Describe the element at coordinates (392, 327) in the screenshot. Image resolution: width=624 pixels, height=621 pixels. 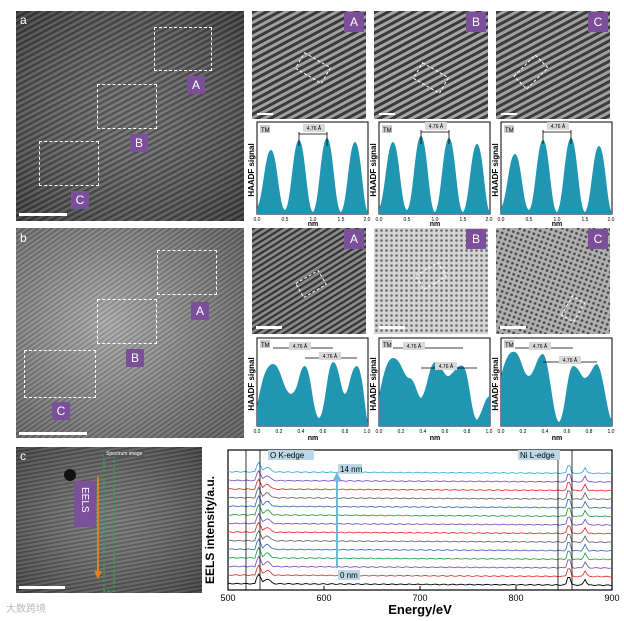
I see `crop-scale-b-B` at that location.